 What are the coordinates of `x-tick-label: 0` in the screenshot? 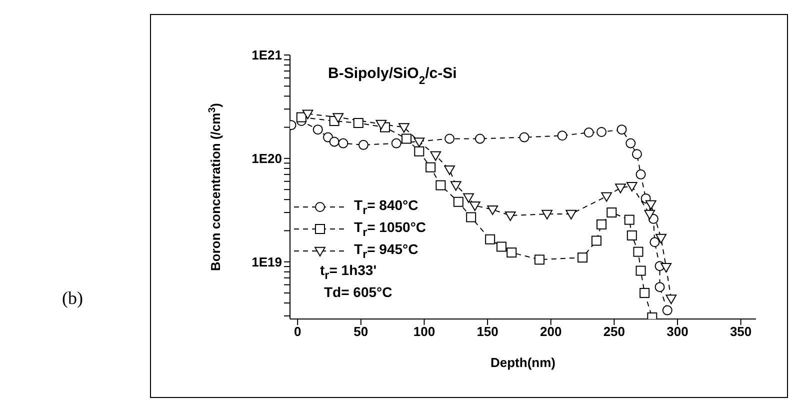 It's located at (298, 332).